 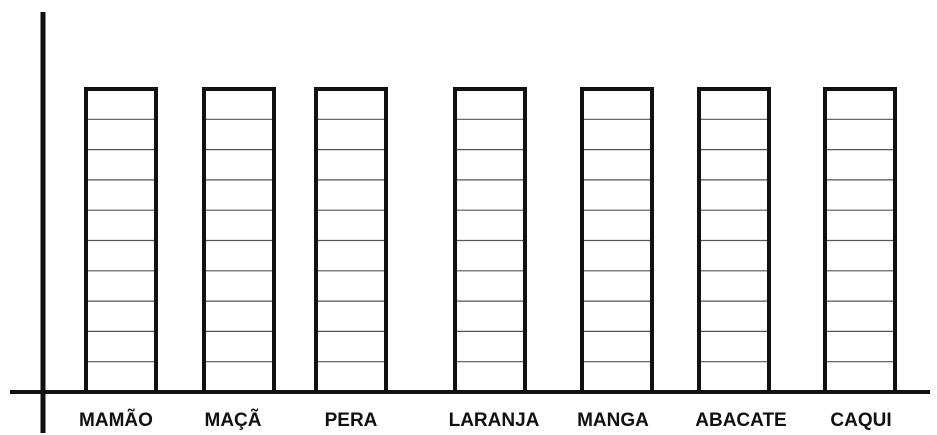 I want to click on category-labels: MAMÃO MAÇÃ PERA LARANJA MANGA ABACATE CAQUI, so click(x=485, y=420).